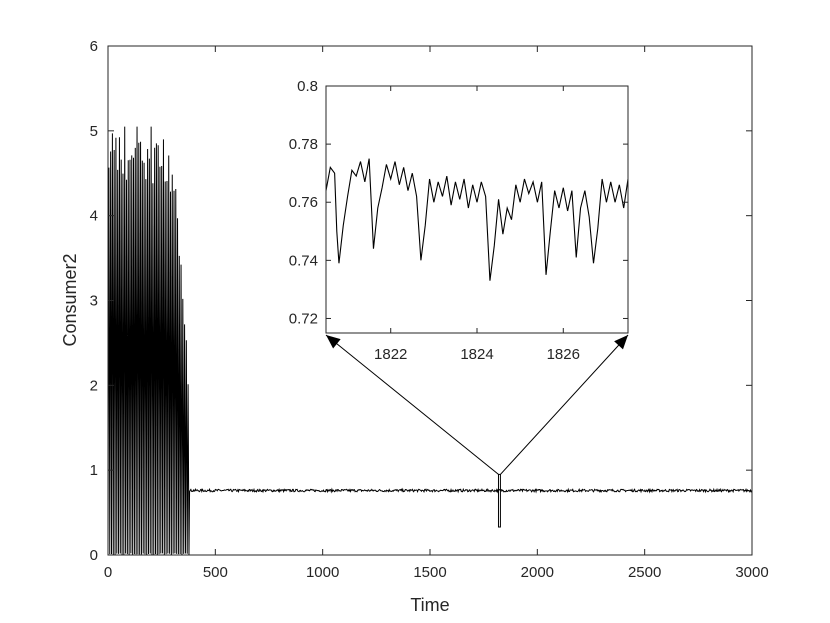 The width and height of the screenshot is (830, 623). Describe the element at coordinates (429, 605) in the screenshot. I see `x-axis-label: Time` at that location.